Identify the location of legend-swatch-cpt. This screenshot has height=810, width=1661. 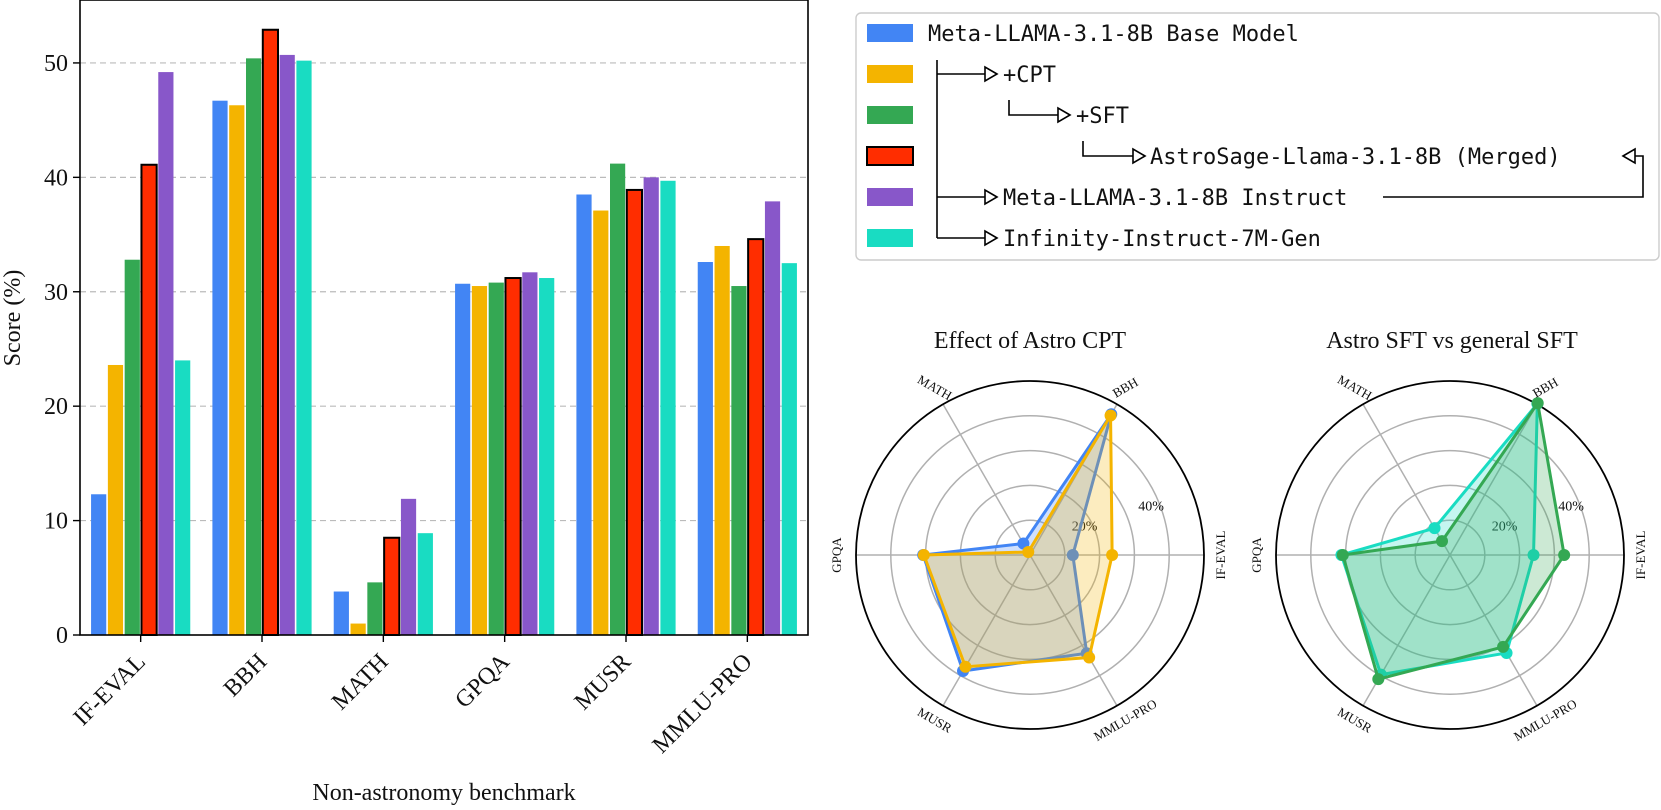
(890, 74).